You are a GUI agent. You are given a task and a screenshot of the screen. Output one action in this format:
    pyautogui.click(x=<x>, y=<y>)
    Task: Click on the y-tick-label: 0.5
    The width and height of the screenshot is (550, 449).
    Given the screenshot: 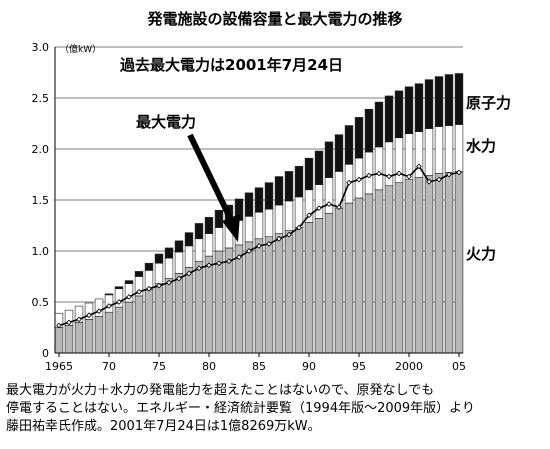 What is the action you would take?
    pyautogui.click(x=41, y=302)
    